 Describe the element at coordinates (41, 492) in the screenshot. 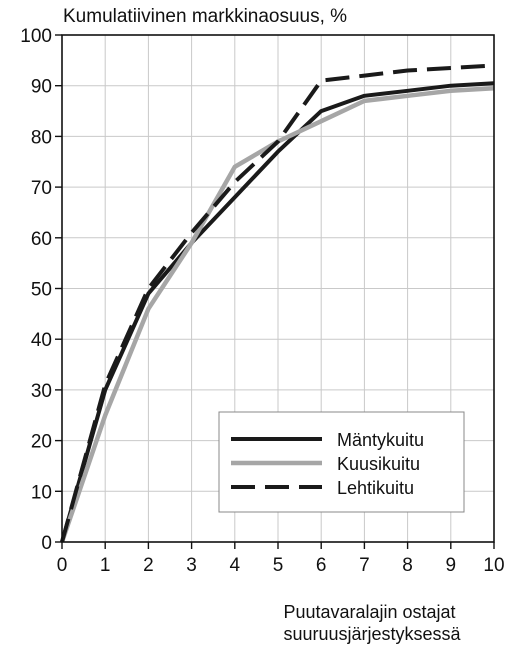

I see `y-tick-label: 10` at that location.